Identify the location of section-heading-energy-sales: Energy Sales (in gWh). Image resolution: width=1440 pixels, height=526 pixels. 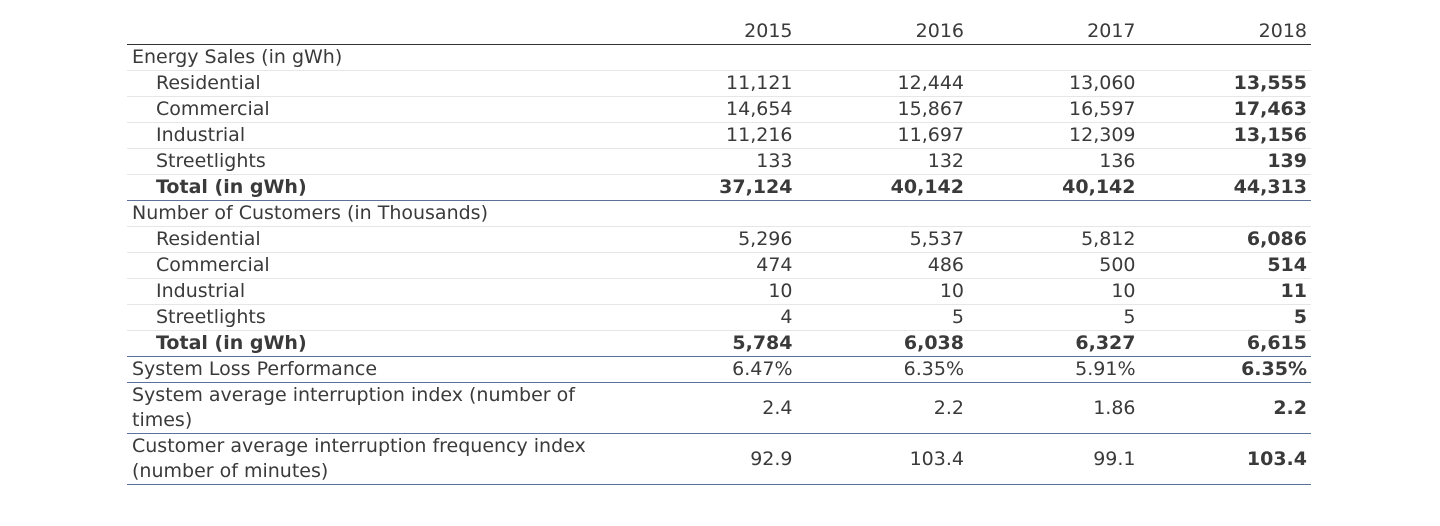
(376, 57).